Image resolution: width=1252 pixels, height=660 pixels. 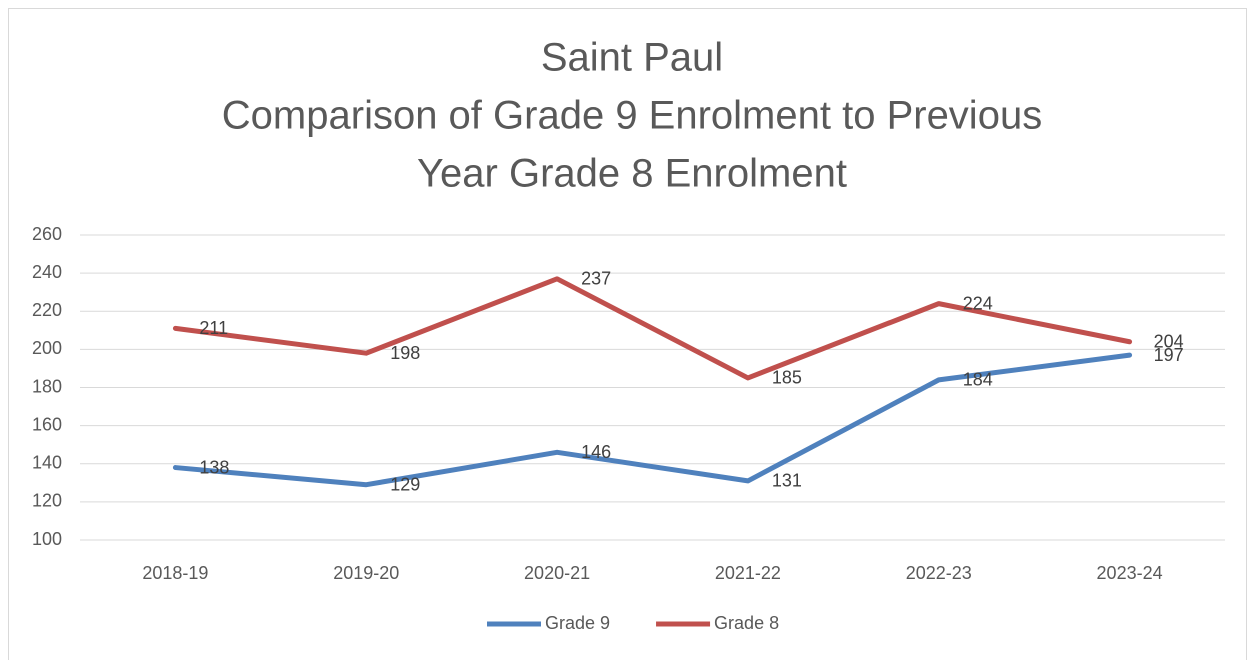 I want to click on legend-label: Grade 9, so click(x=577, y=623).